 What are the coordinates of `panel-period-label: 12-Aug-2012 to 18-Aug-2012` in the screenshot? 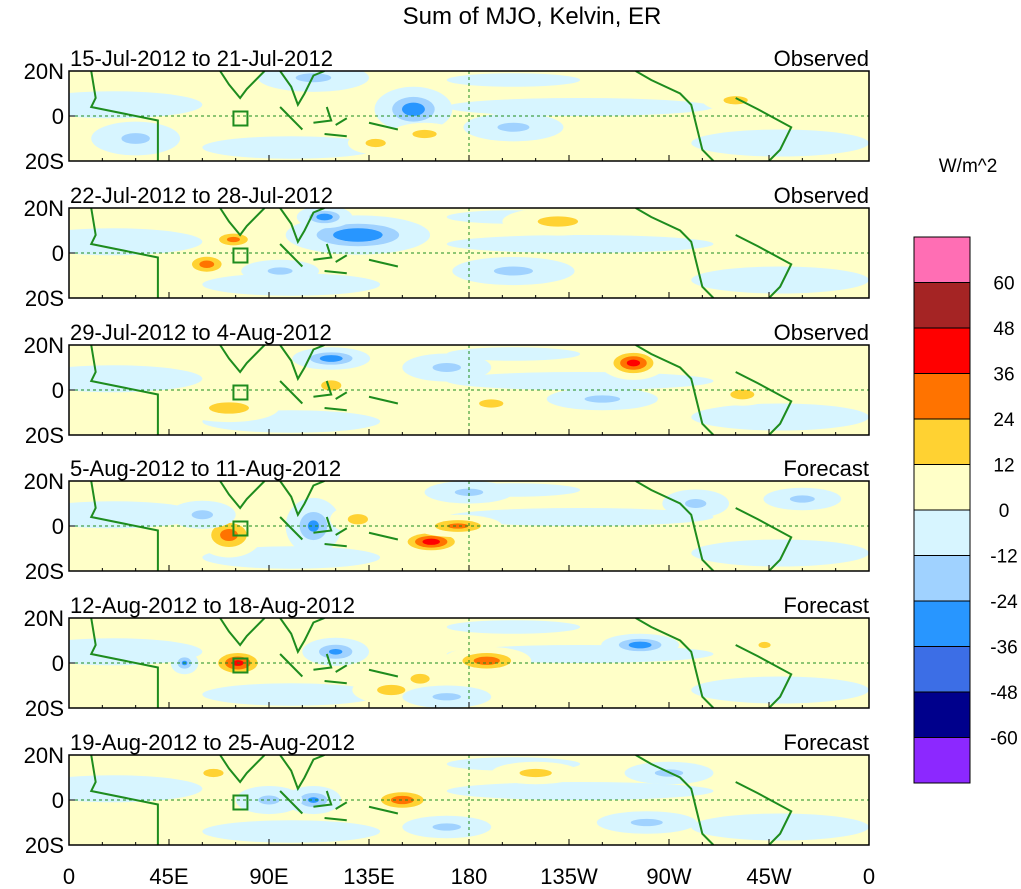 It's located at (212, 605).